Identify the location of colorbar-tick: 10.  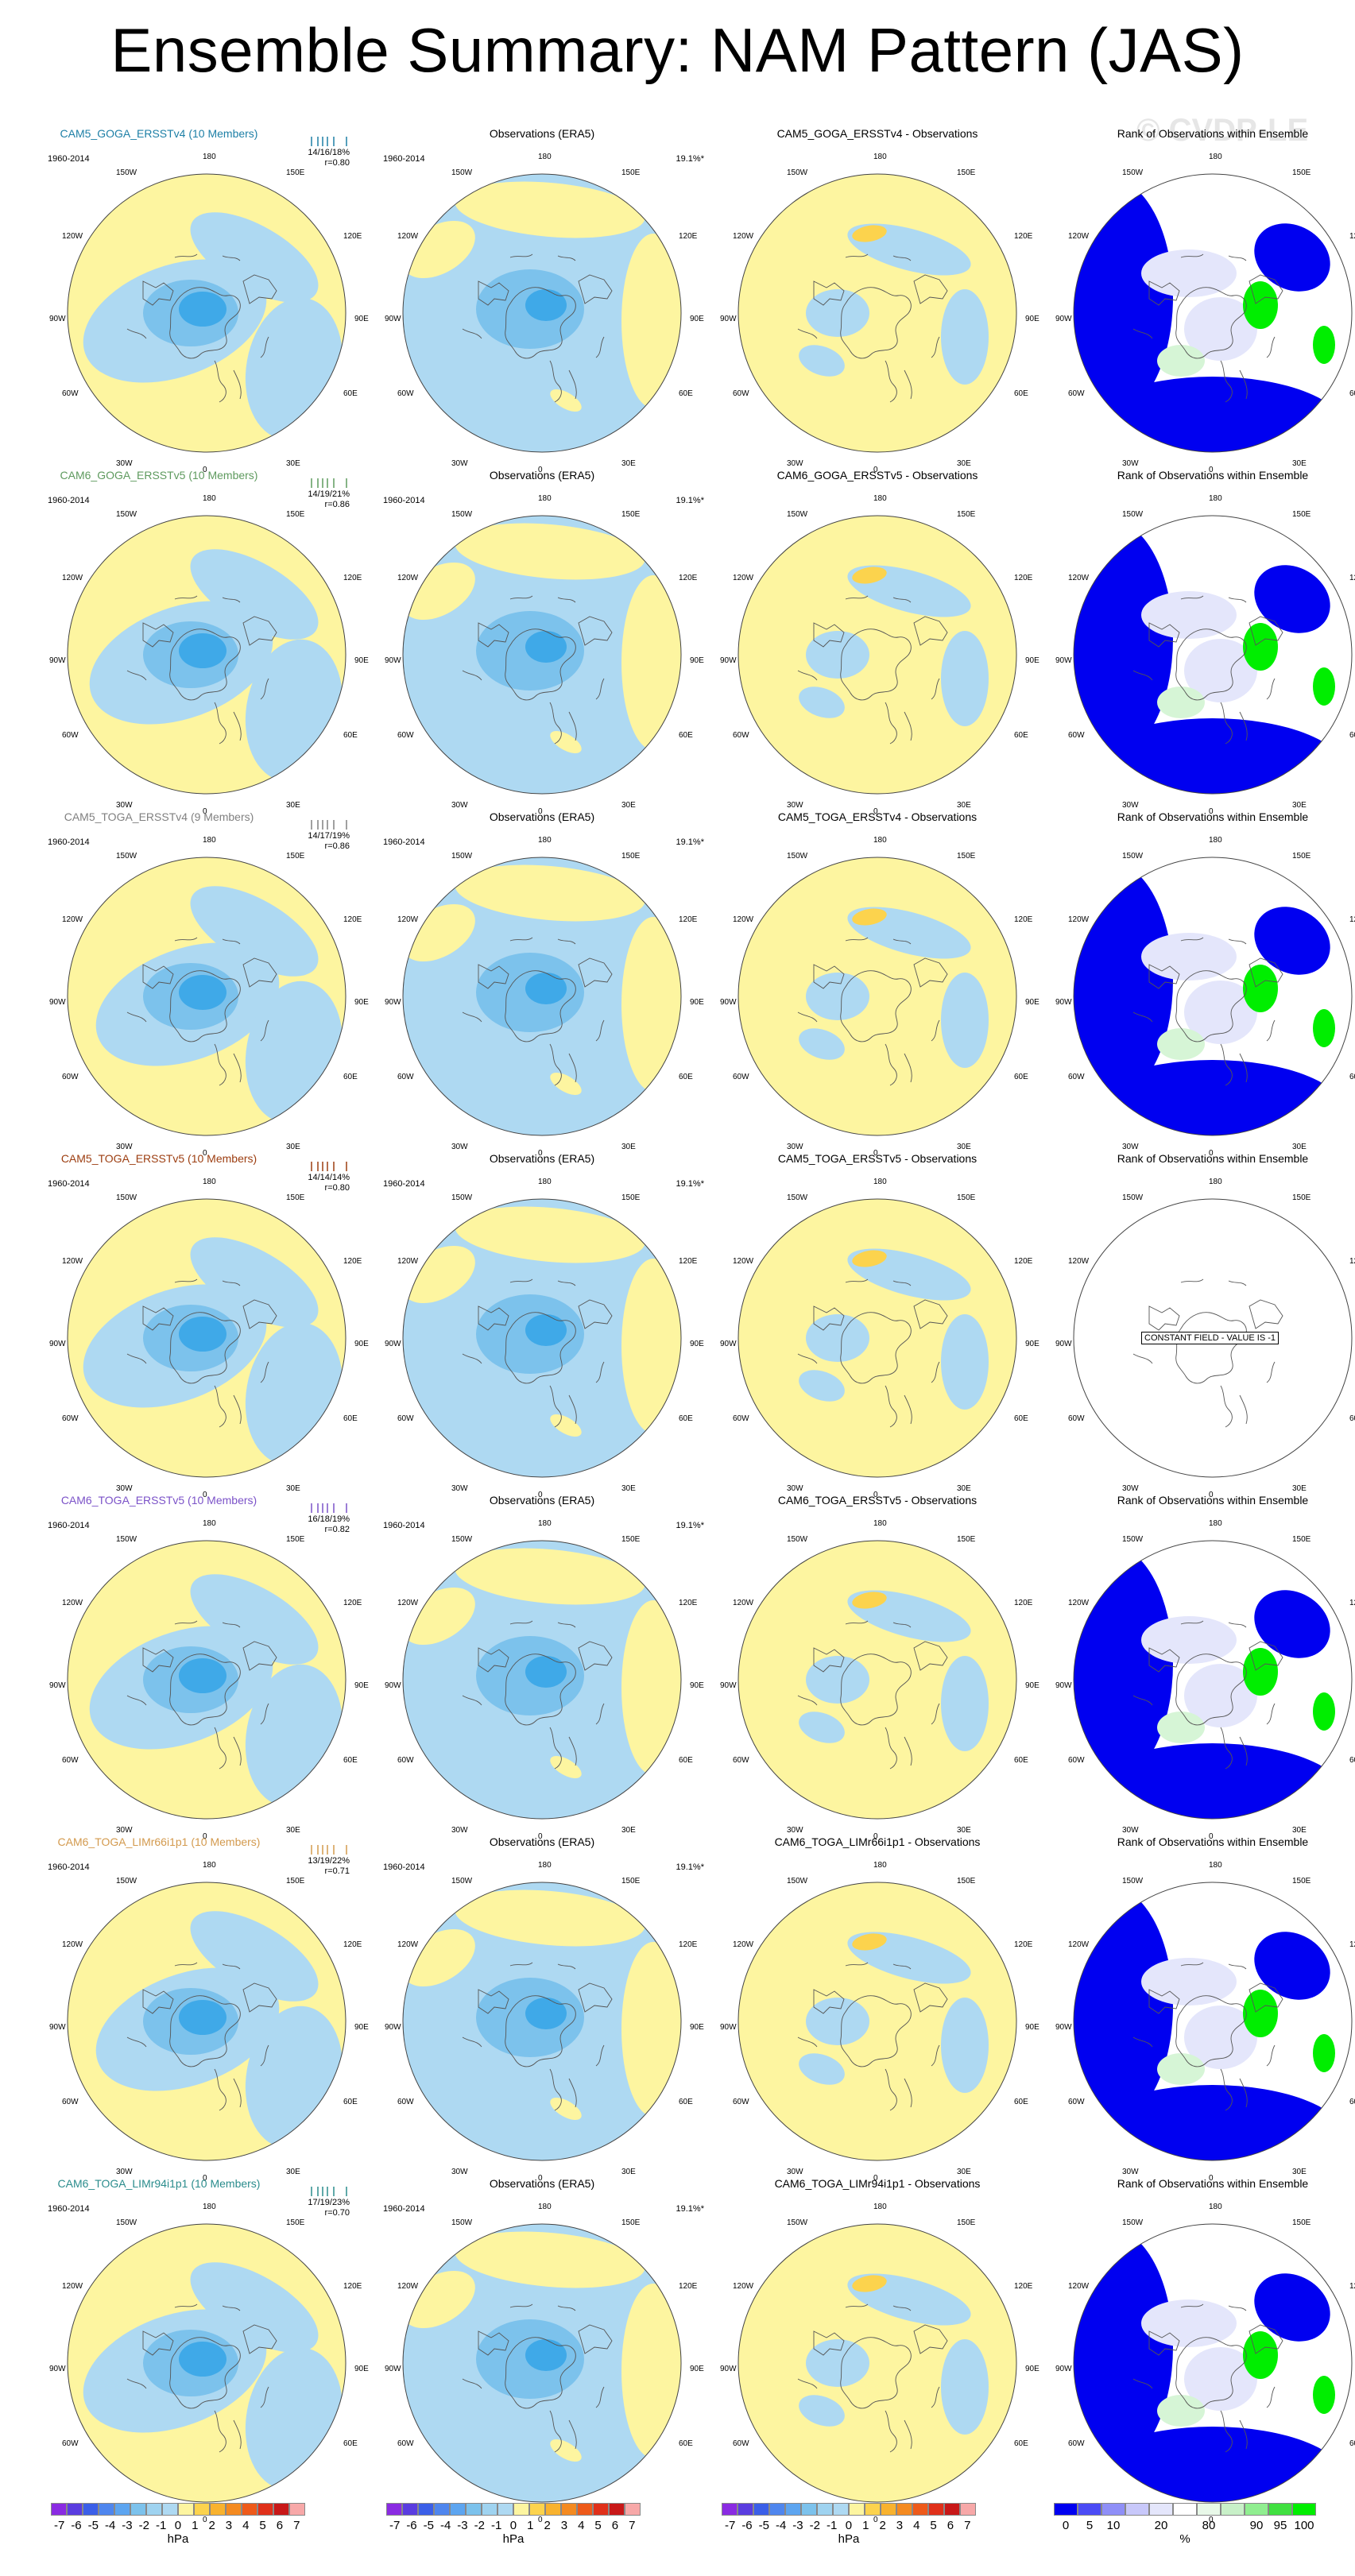
(1113, 2525).